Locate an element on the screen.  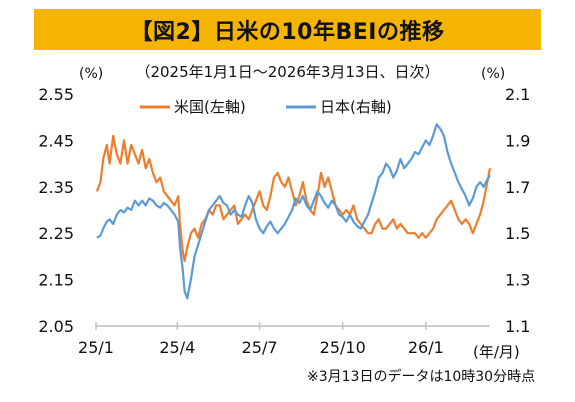
footnote: ※3月13日のデータは10時30分時点 is located at coordinates (421, 377).